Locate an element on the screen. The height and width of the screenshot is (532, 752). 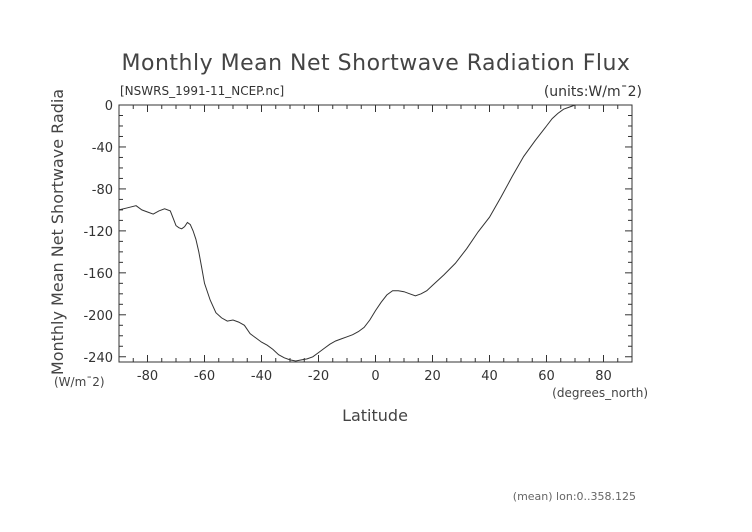
x-tick-label: -80 is located at coordinates (147, 376).